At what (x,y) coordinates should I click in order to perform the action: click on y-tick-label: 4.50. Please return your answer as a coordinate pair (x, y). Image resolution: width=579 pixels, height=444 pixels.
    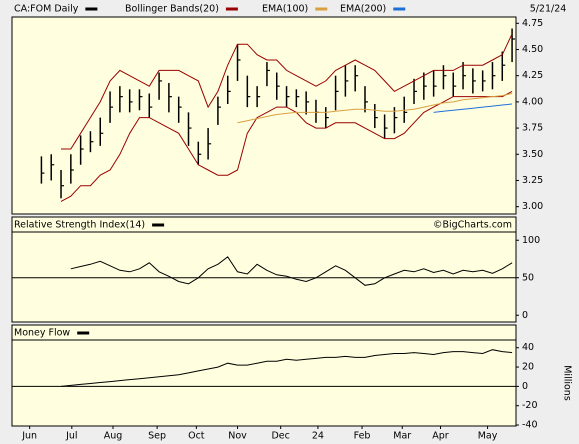
    Looking at the image, I should click on (532, 49).